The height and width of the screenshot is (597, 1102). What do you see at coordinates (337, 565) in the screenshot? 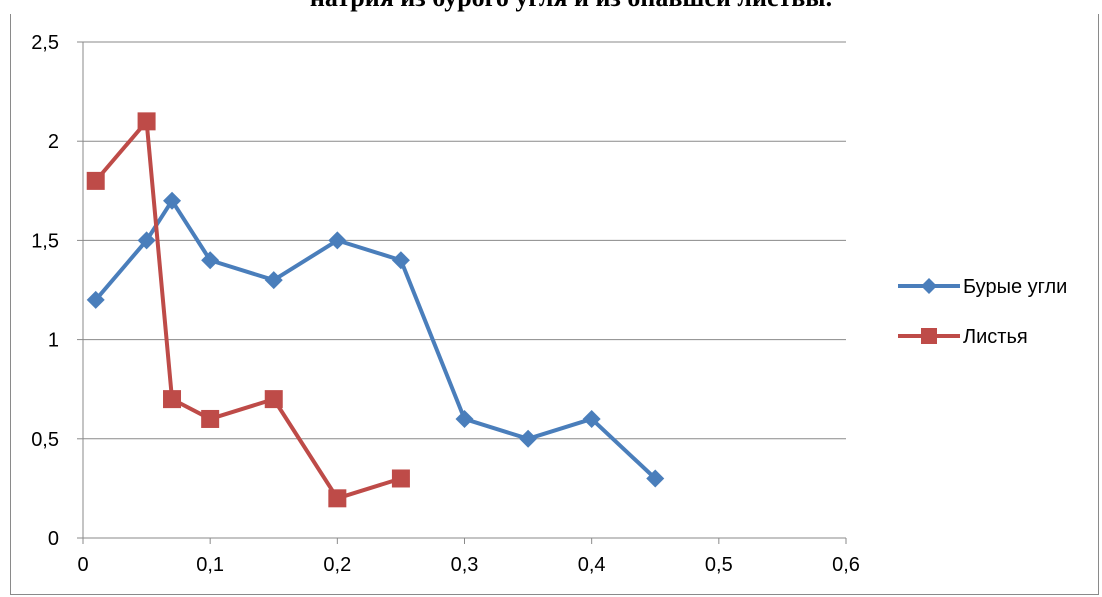
I see `x-tick-label: 0,2` at bounding box center [337, 565].